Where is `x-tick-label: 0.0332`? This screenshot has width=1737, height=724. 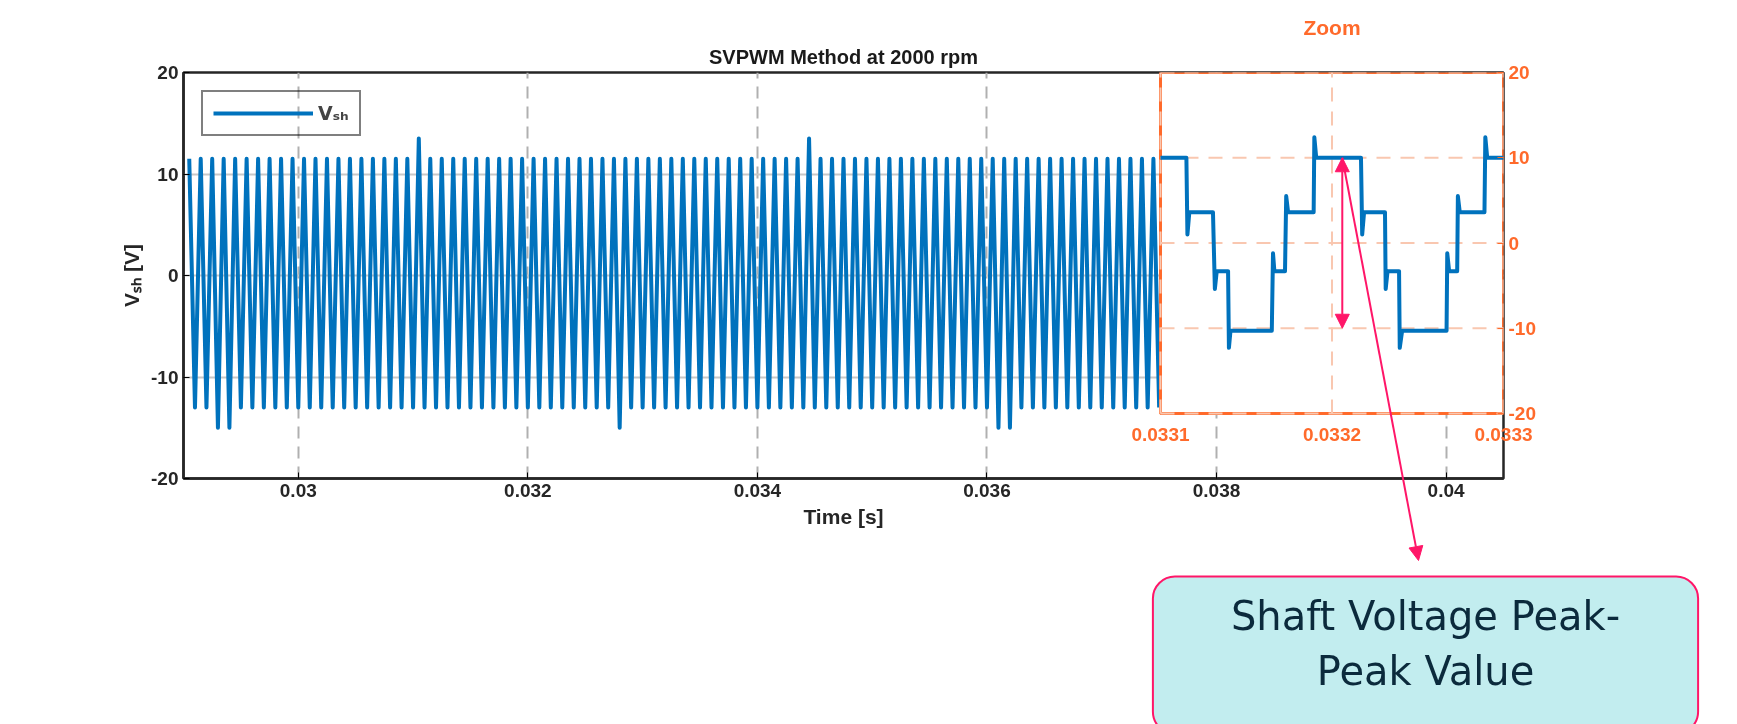 x-tick-label: 0.0332 is located at coordinates (1332, 434).